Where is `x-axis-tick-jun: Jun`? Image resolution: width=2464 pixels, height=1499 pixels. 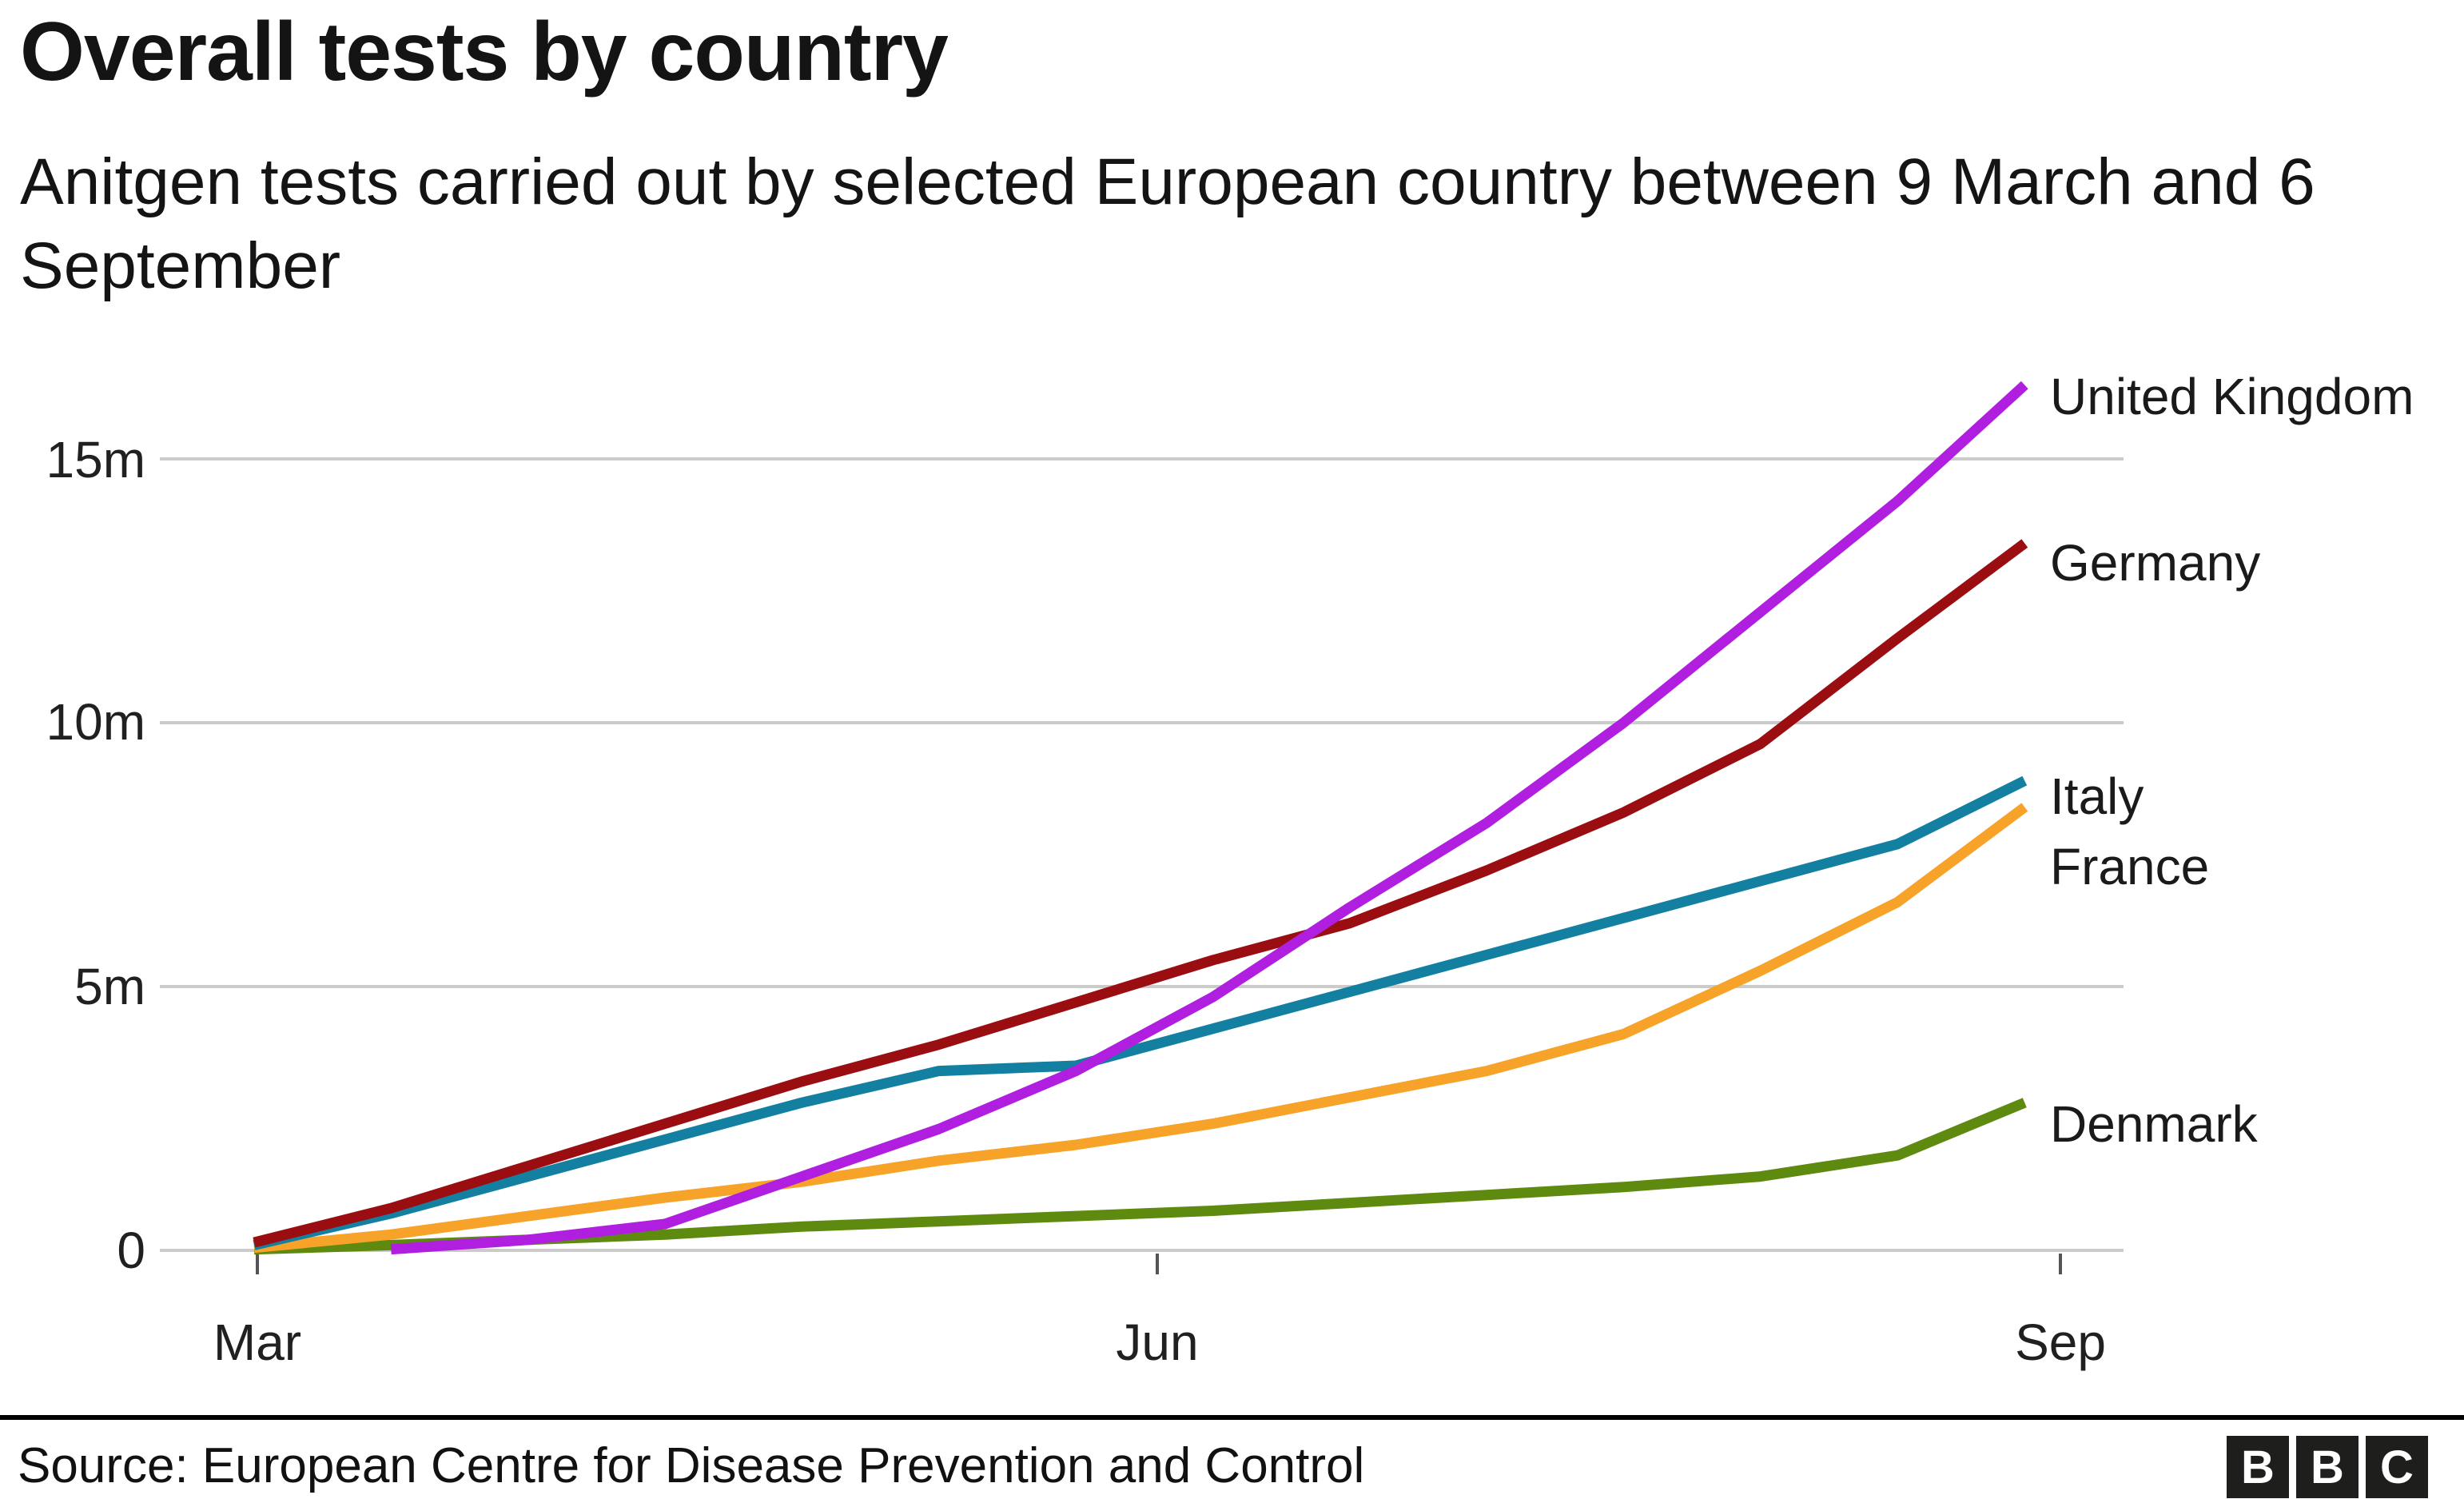 x-axis-tick-jun: Jun is located at coordinates (1157, 1342).